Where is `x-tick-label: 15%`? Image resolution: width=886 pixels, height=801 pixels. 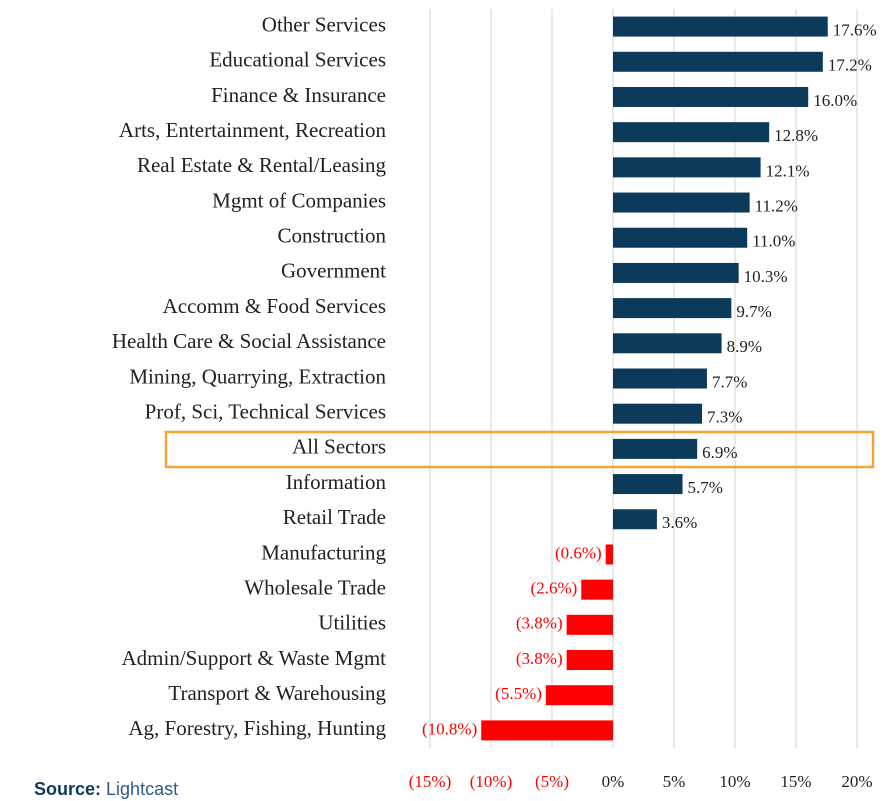 x-tick-label: 15% is located at coordinates (795, 781).